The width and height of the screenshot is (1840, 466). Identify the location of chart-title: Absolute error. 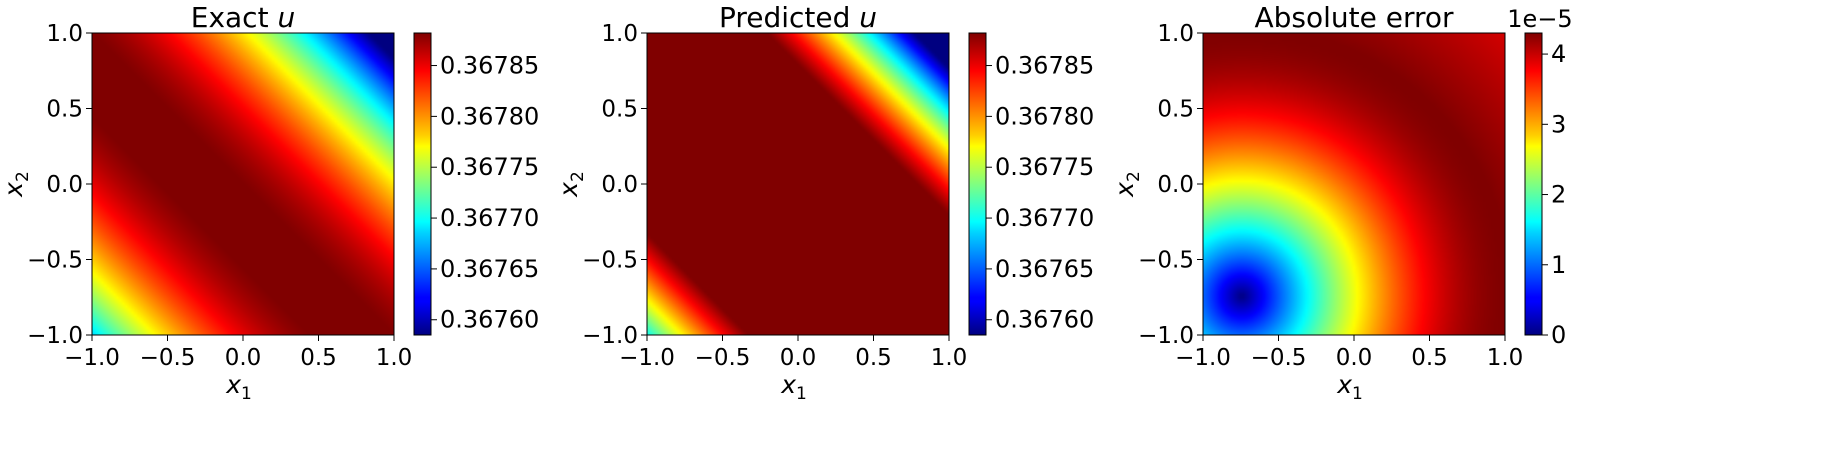
(1354, 17).